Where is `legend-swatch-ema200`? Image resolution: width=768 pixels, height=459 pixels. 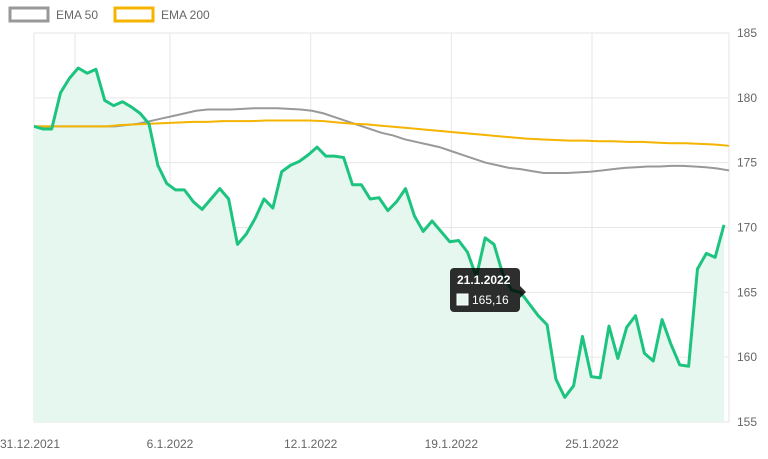 legend-swatch-ema200 is located at coordinates (134, 14).